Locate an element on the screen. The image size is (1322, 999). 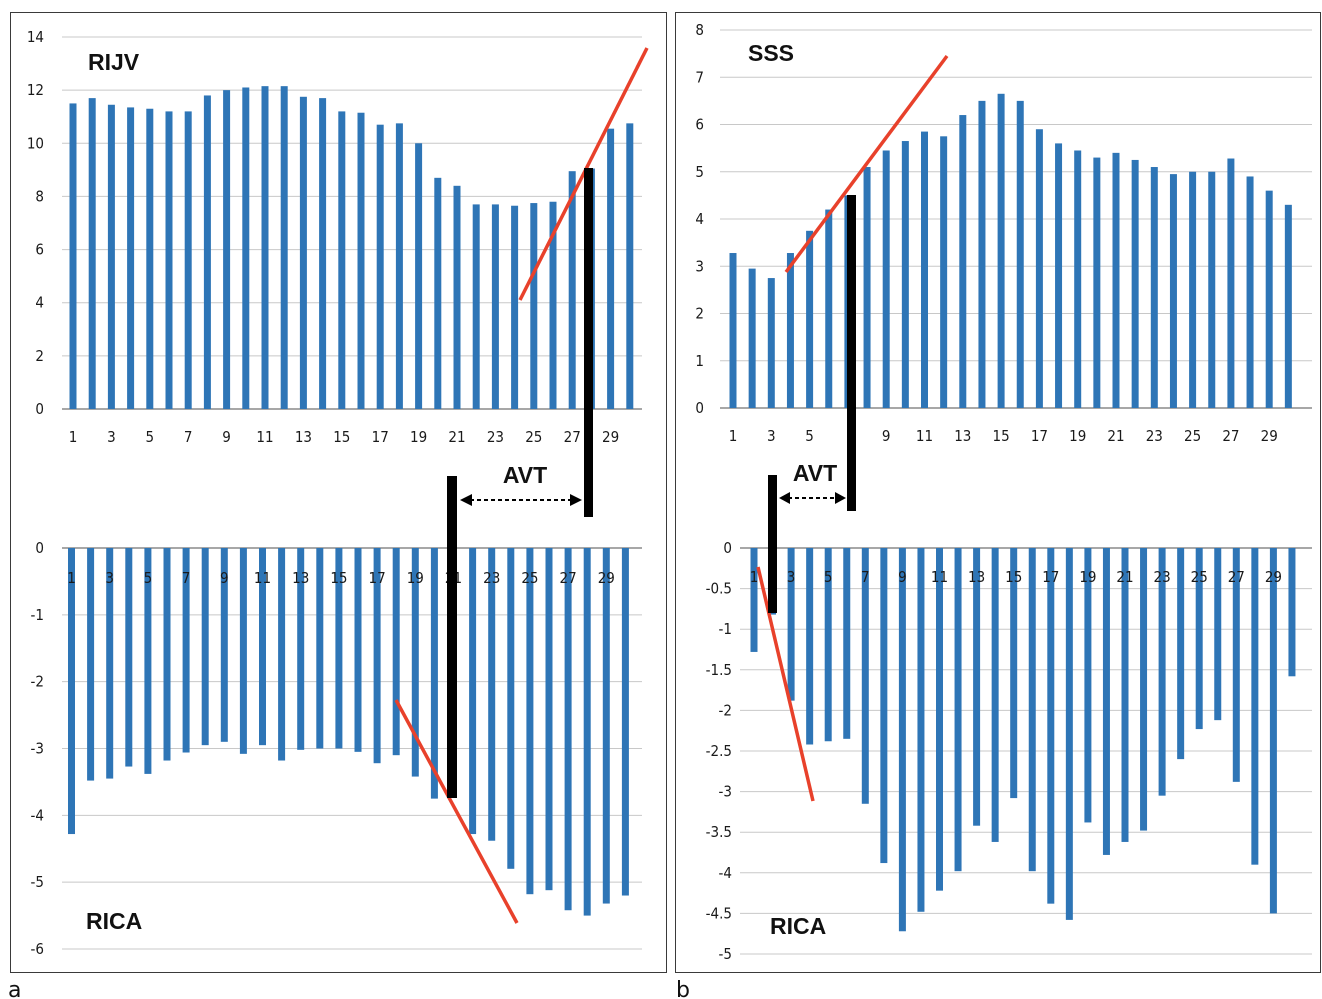
y-tick-label: -3.5 is located at coordinates (719, 832).